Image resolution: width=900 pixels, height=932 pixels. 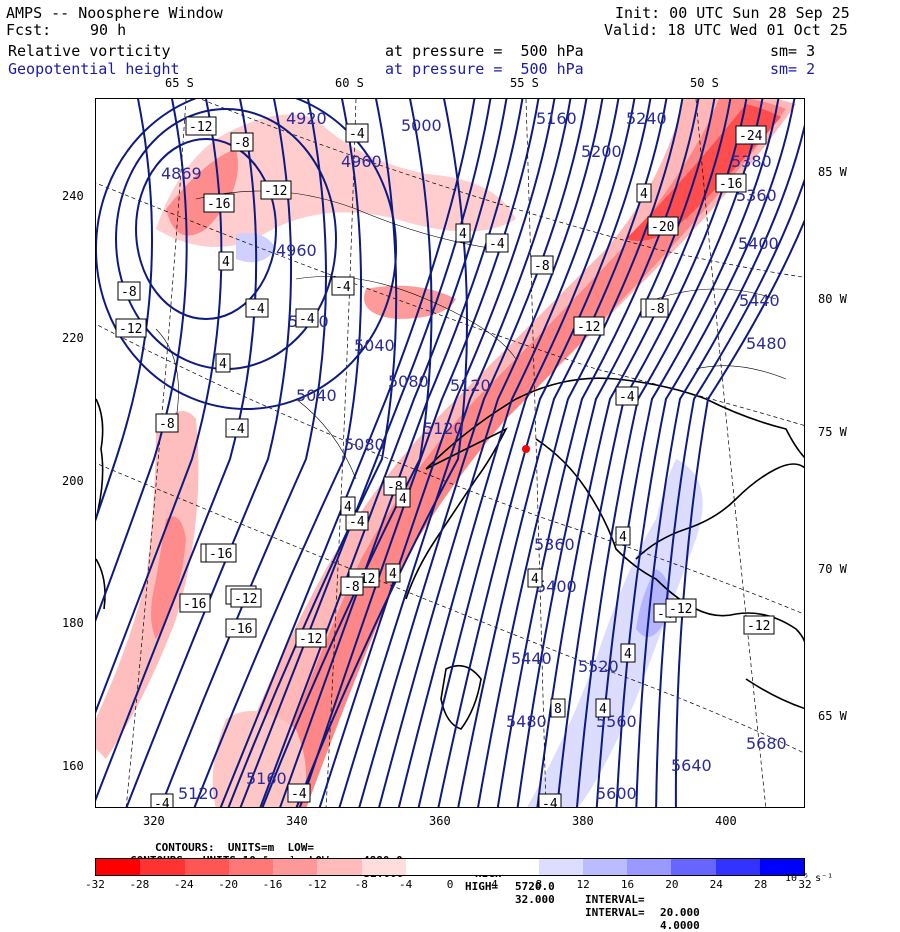 What do you see at coordinates (234, 847) in the screenshot?
I see `contour-units-label: CONTOURS: UNITS=m LOW=` at bounding box center [234, 847].